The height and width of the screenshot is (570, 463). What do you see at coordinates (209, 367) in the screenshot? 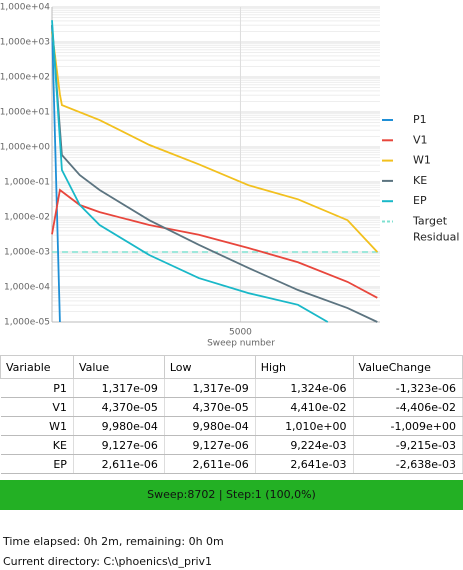
I see `column-header: Low` at bounding box center [209, 367].